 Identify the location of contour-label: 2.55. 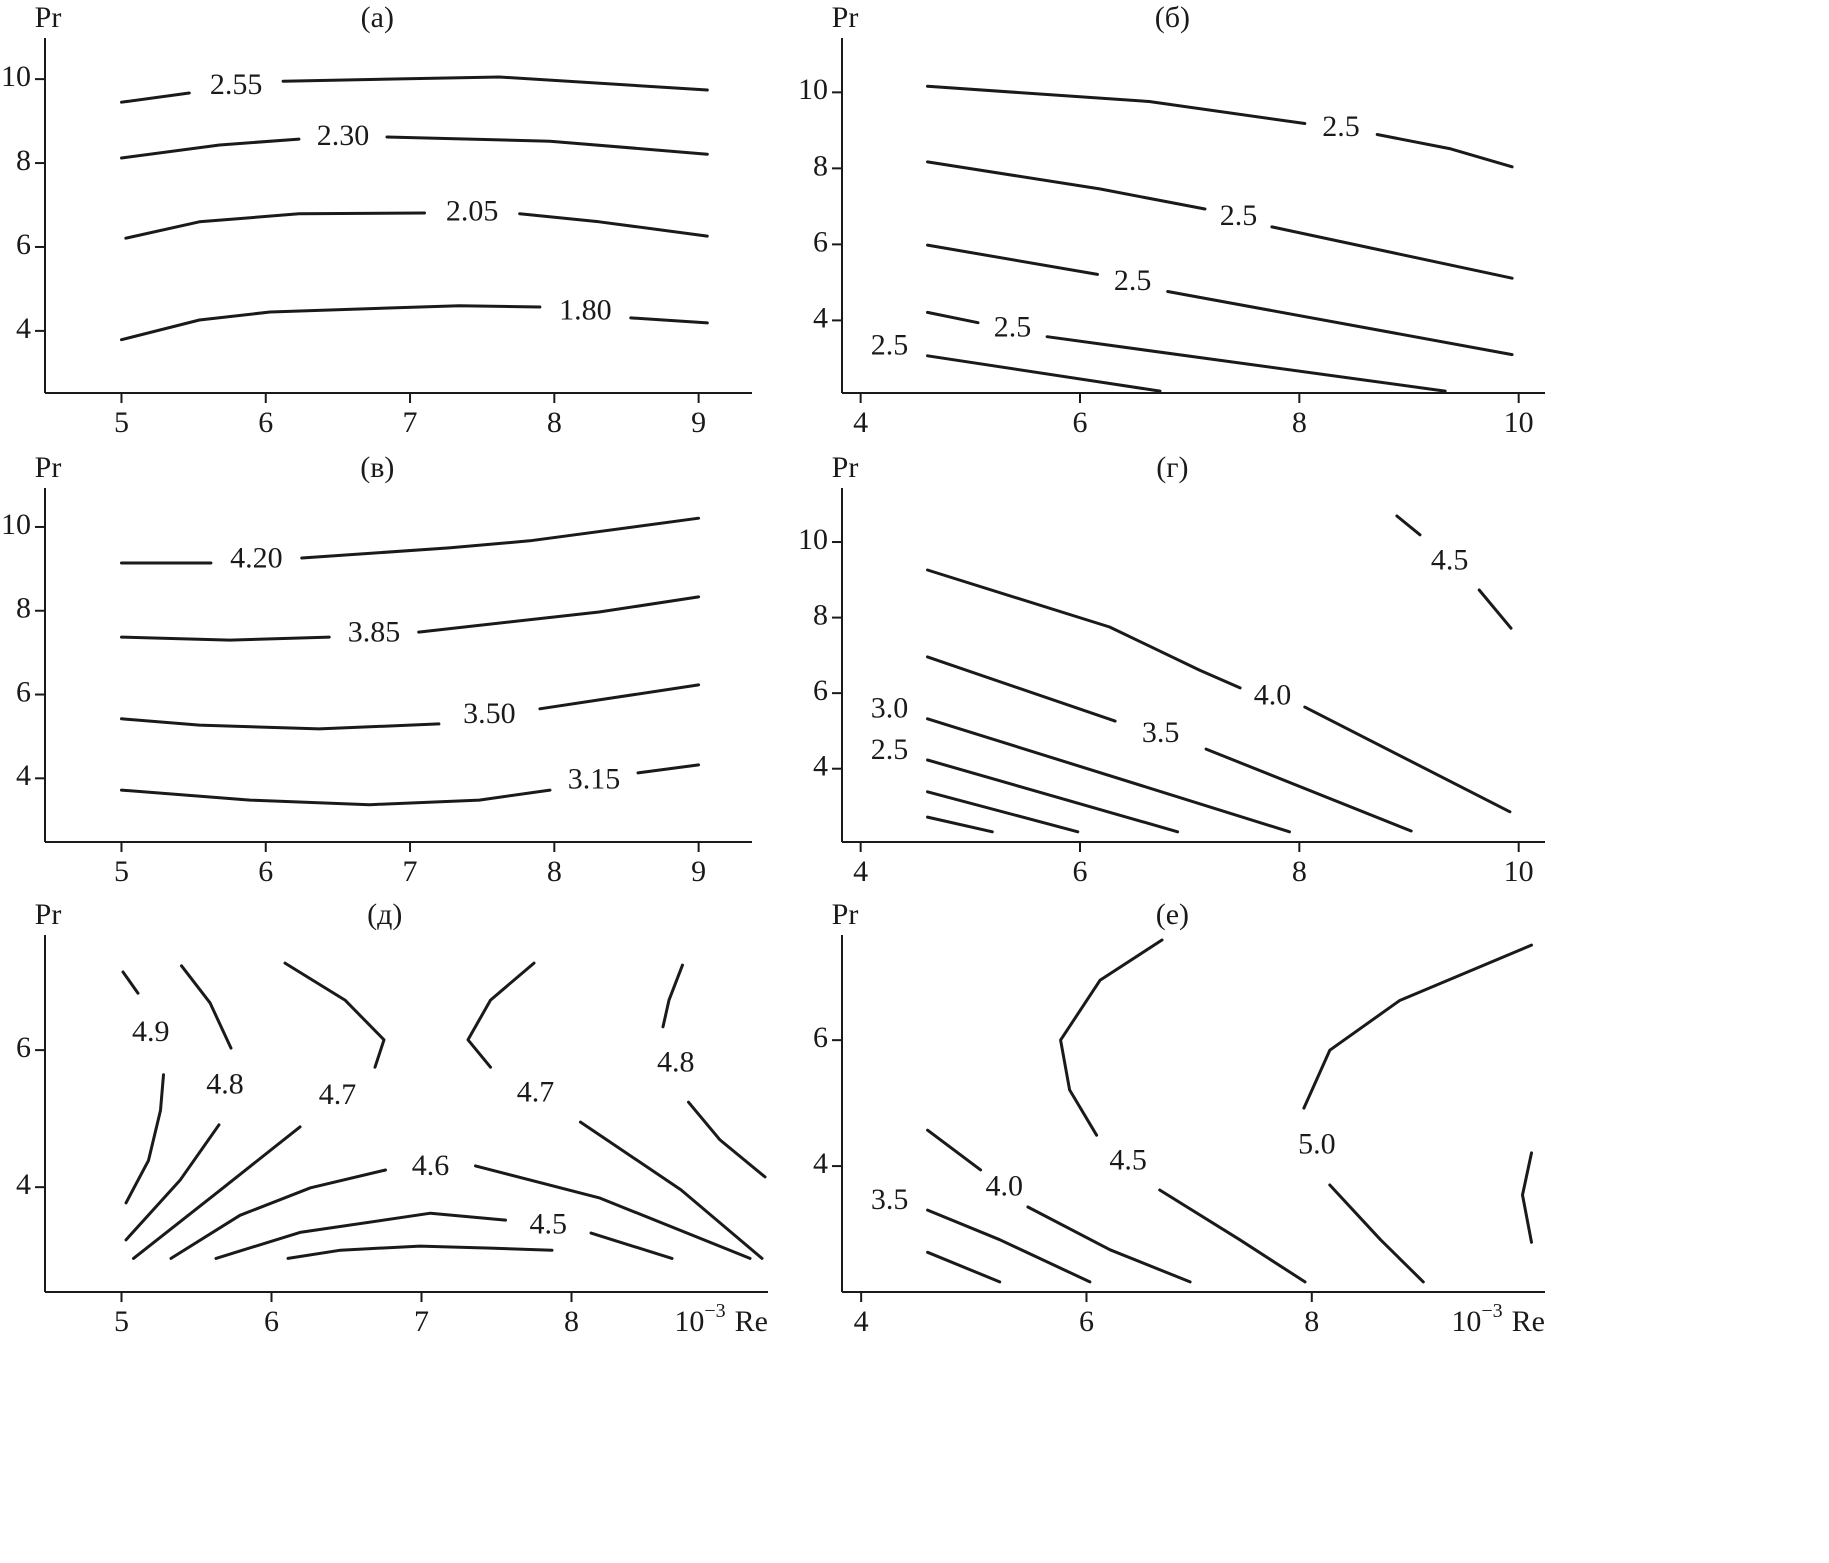
(236, 84).